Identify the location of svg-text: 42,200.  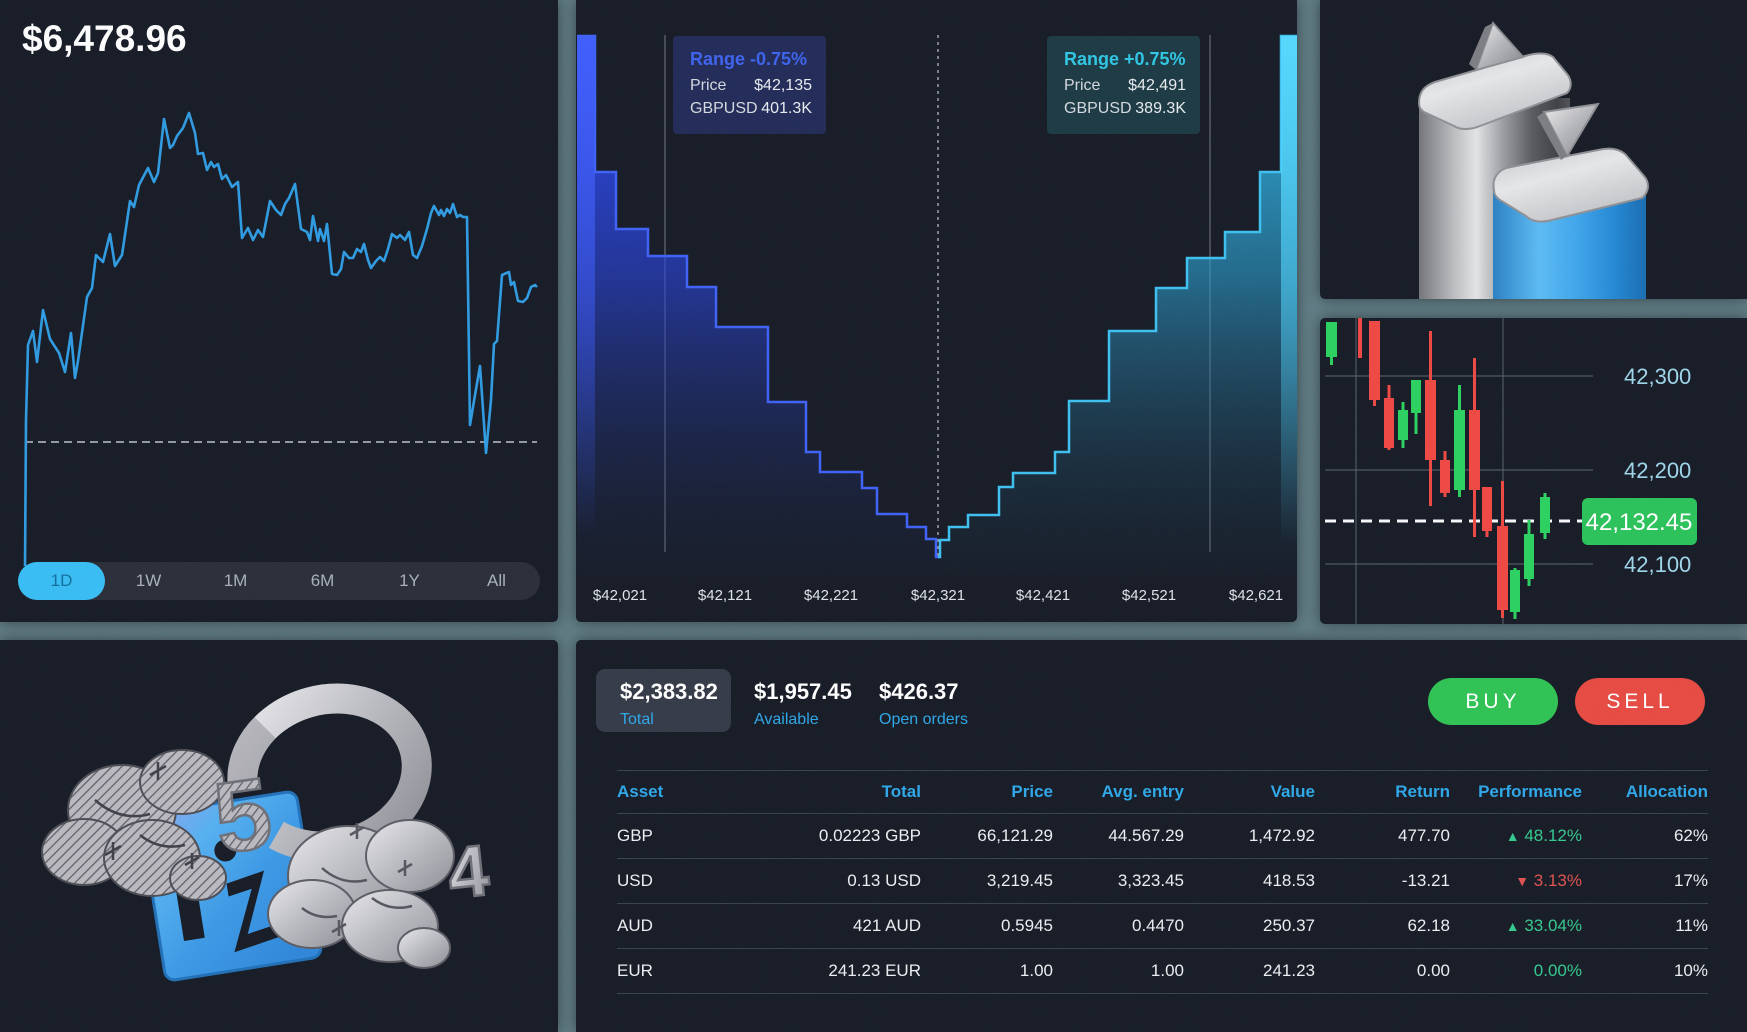
(1657, 470).